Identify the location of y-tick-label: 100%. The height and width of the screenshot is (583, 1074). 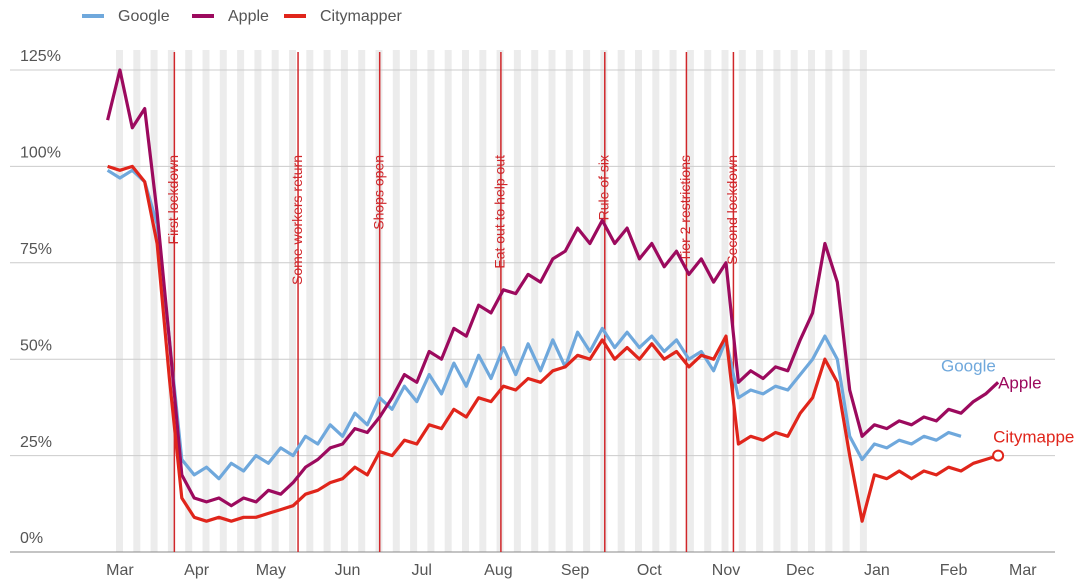
(40, 153).